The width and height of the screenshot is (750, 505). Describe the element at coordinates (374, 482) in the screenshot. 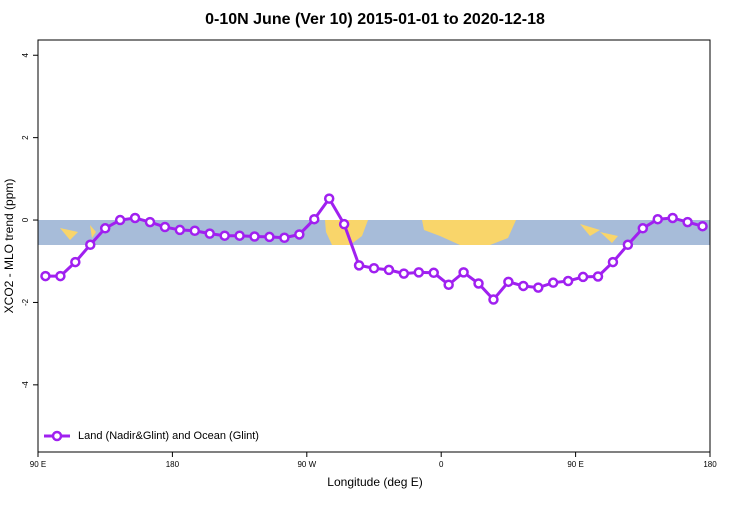

I see `x-axis-label: Longitude (deg E)` at that location.